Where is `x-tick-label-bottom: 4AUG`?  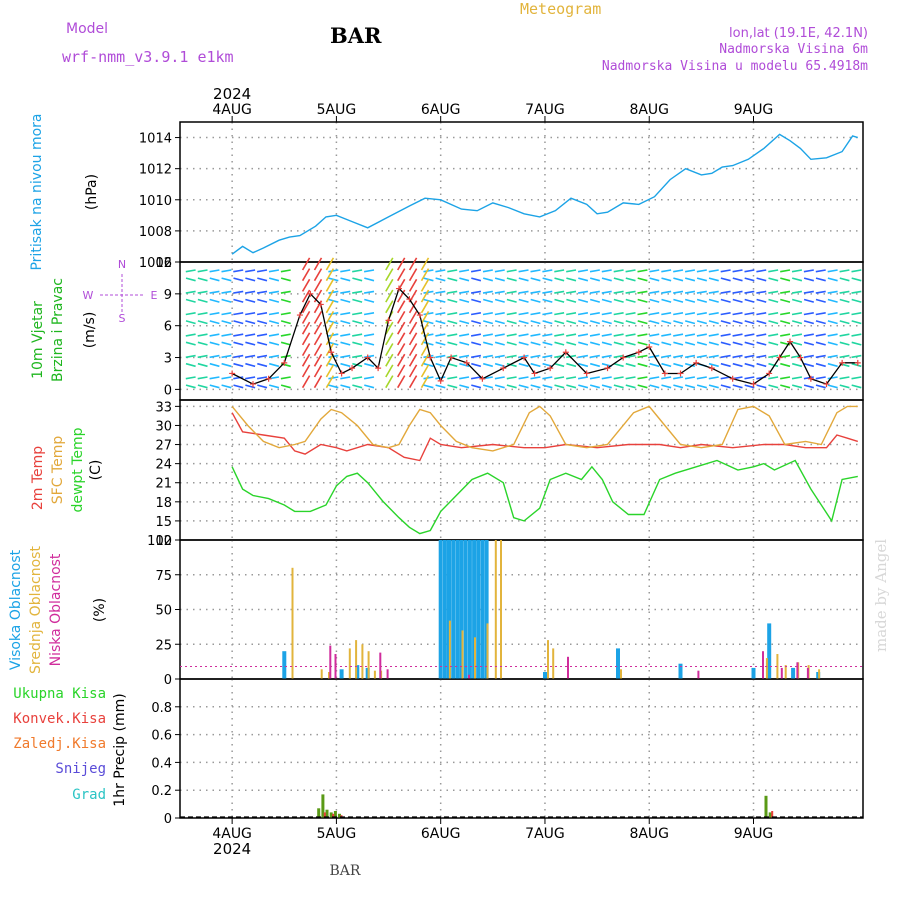 x-tick-label-bottom: 4AUG is located at coordinates (232, 834).